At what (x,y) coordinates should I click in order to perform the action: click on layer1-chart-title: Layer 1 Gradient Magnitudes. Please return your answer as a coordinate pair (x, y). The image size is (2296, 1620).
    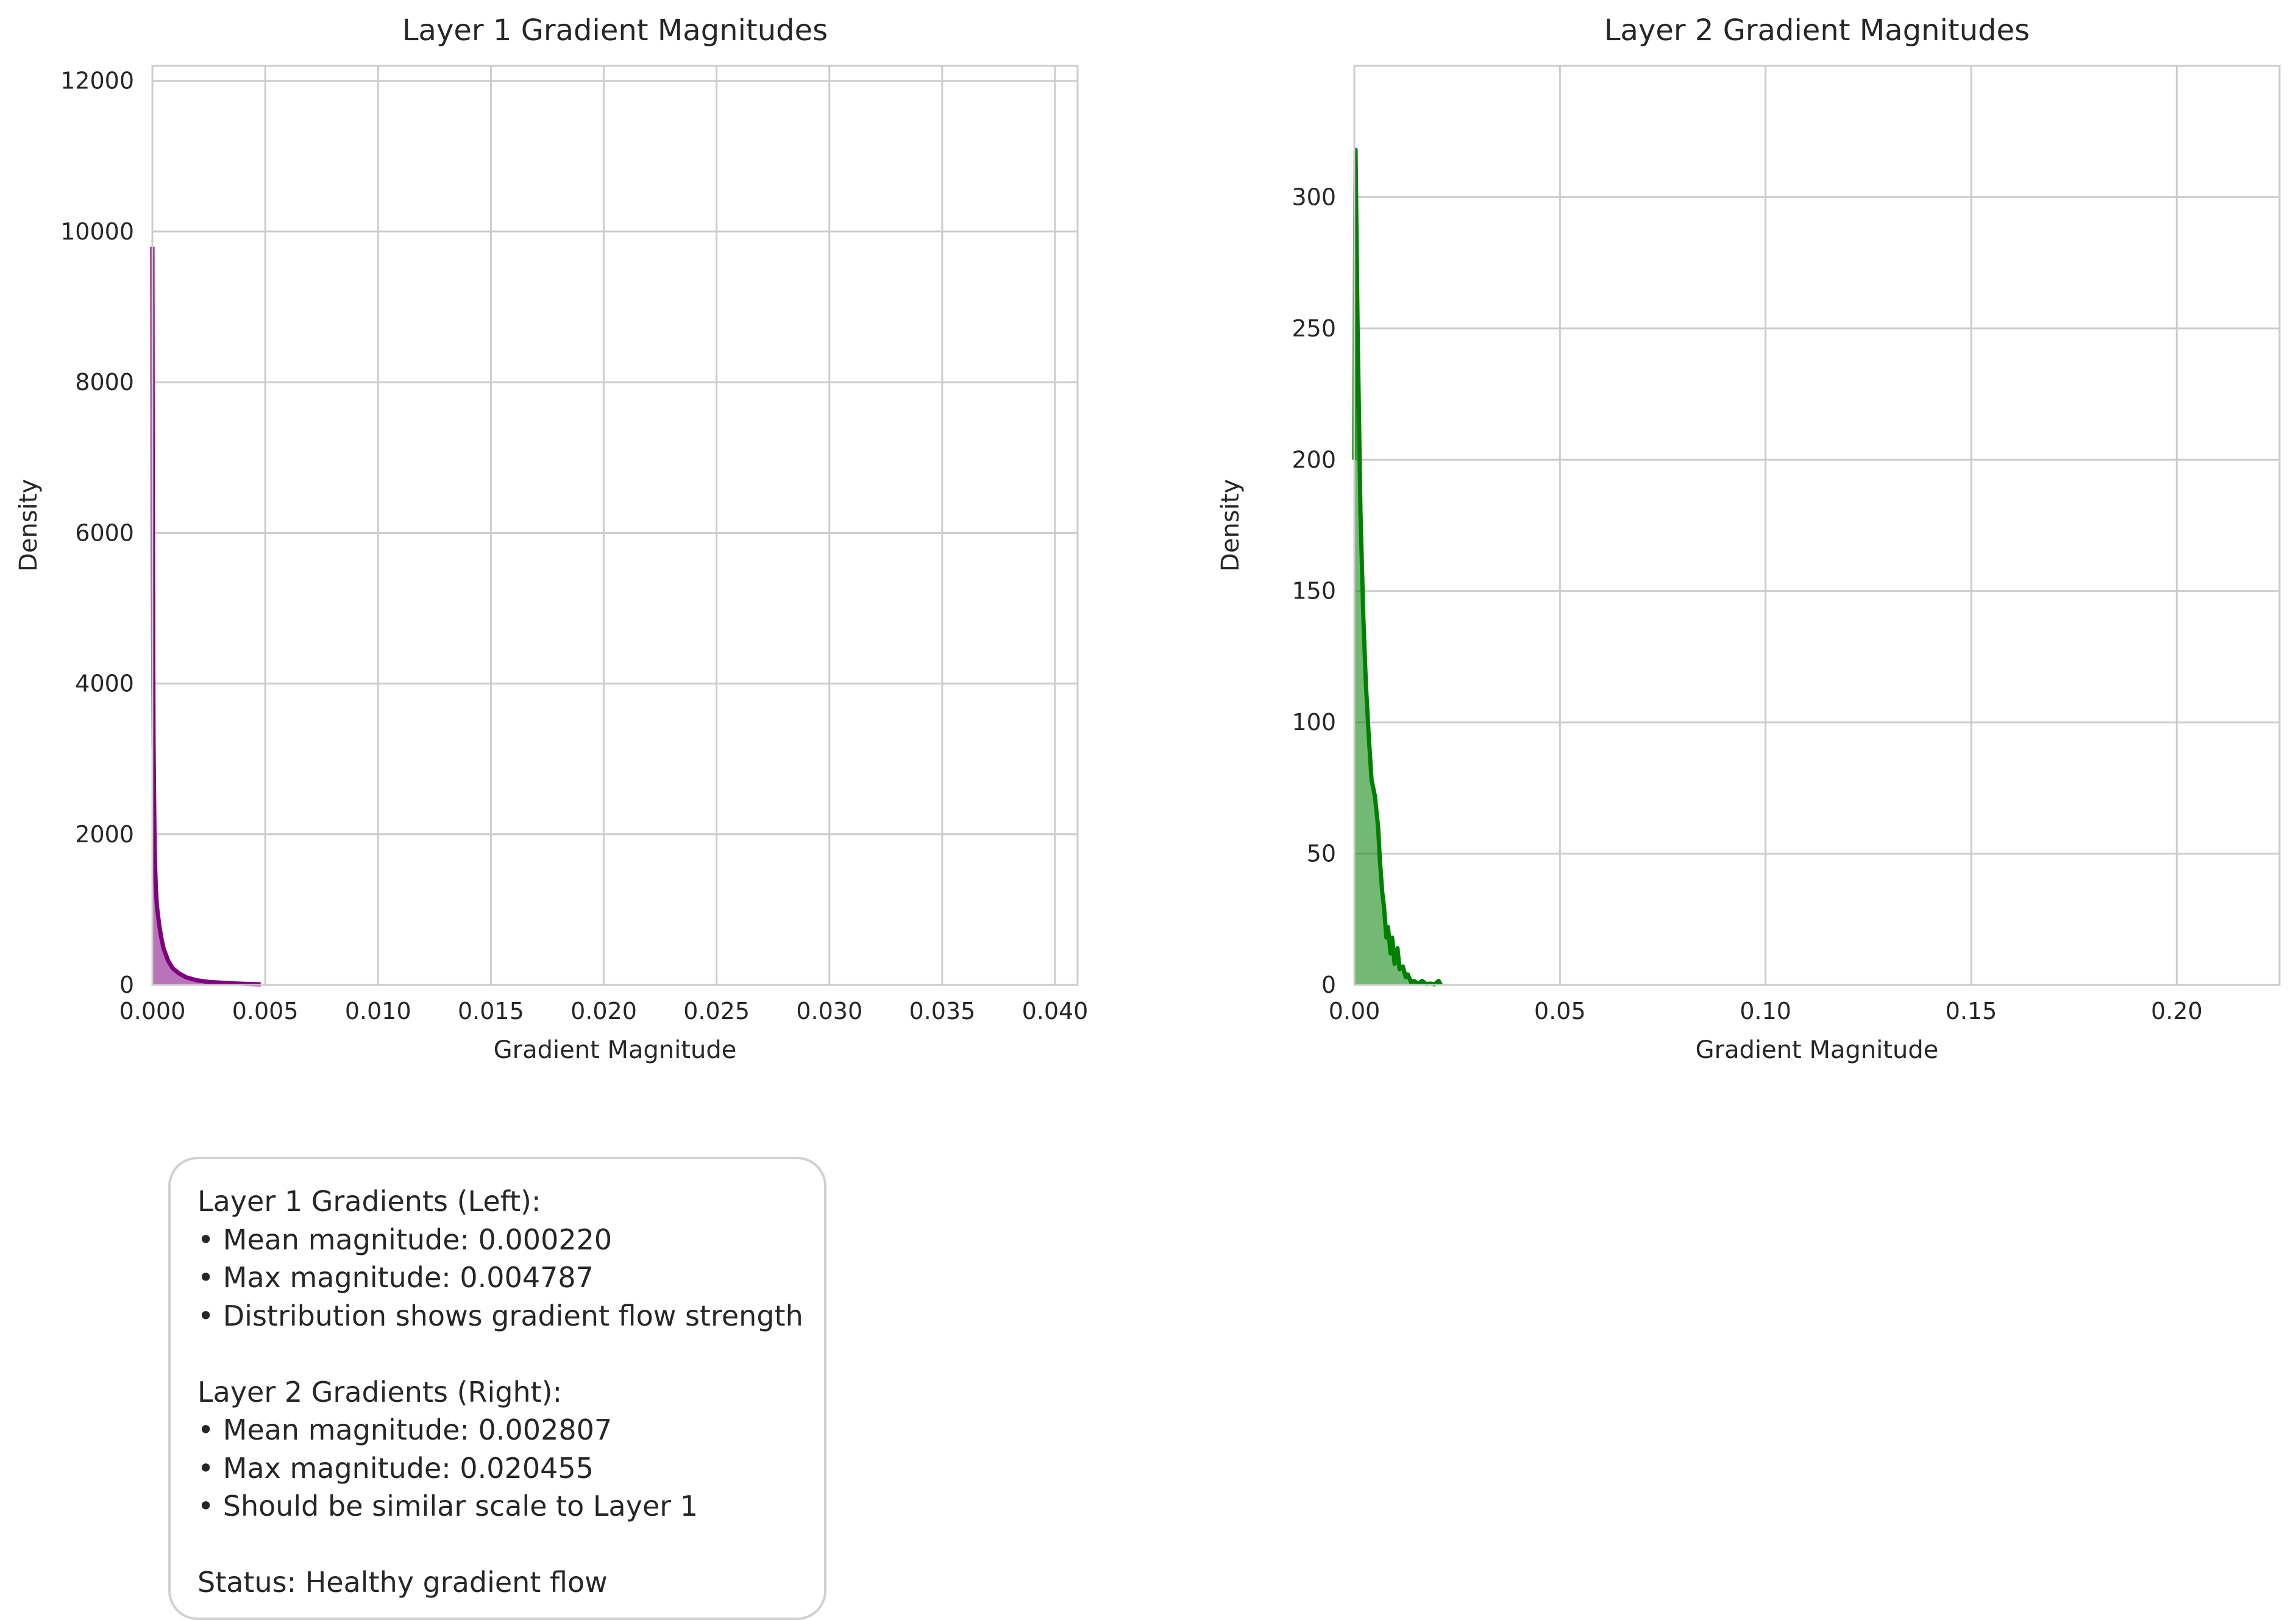
    Looking at the image, I should click on (615, 31).